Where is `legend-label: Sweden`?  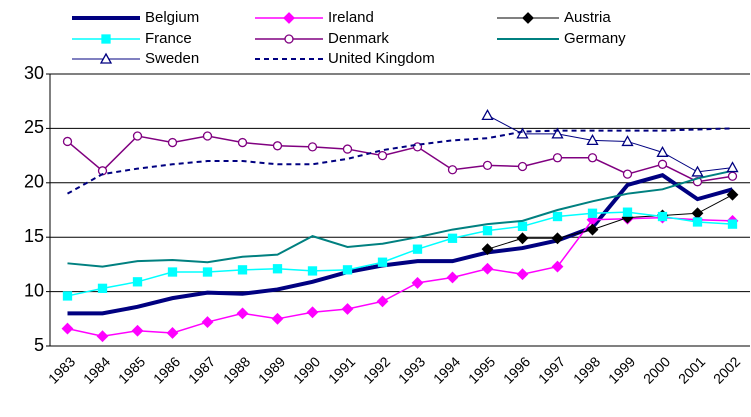
legend-label: Sweden is located at coordinates (172, 58).